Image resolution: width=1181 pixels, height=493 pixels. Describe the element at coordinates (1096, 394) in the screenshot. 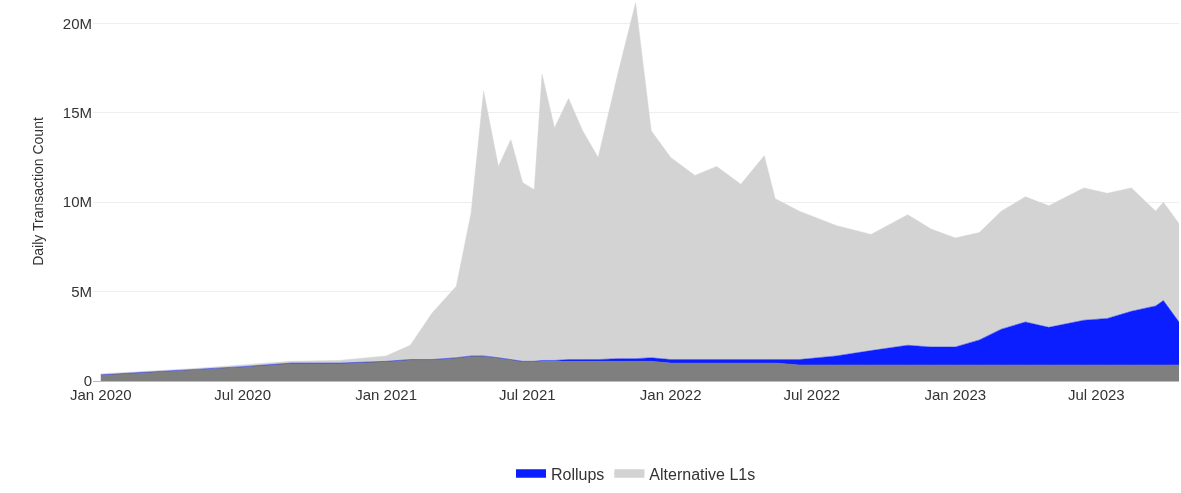

I see `x-tick-label: Jul 2023` at that location.